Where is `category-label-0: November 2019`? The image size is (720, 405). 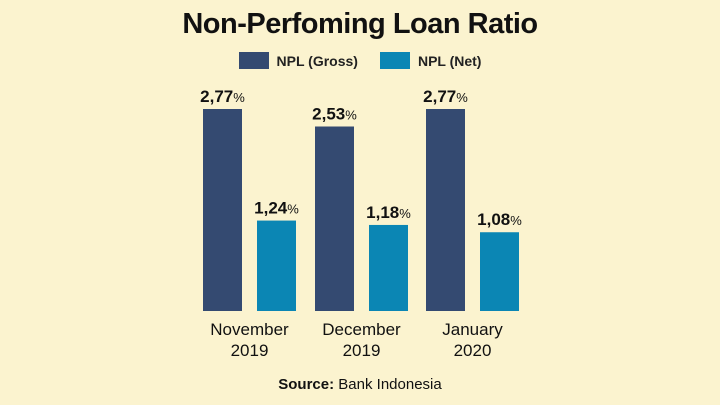
category-label-0: November 2019 is located at coordinates (249, 340).